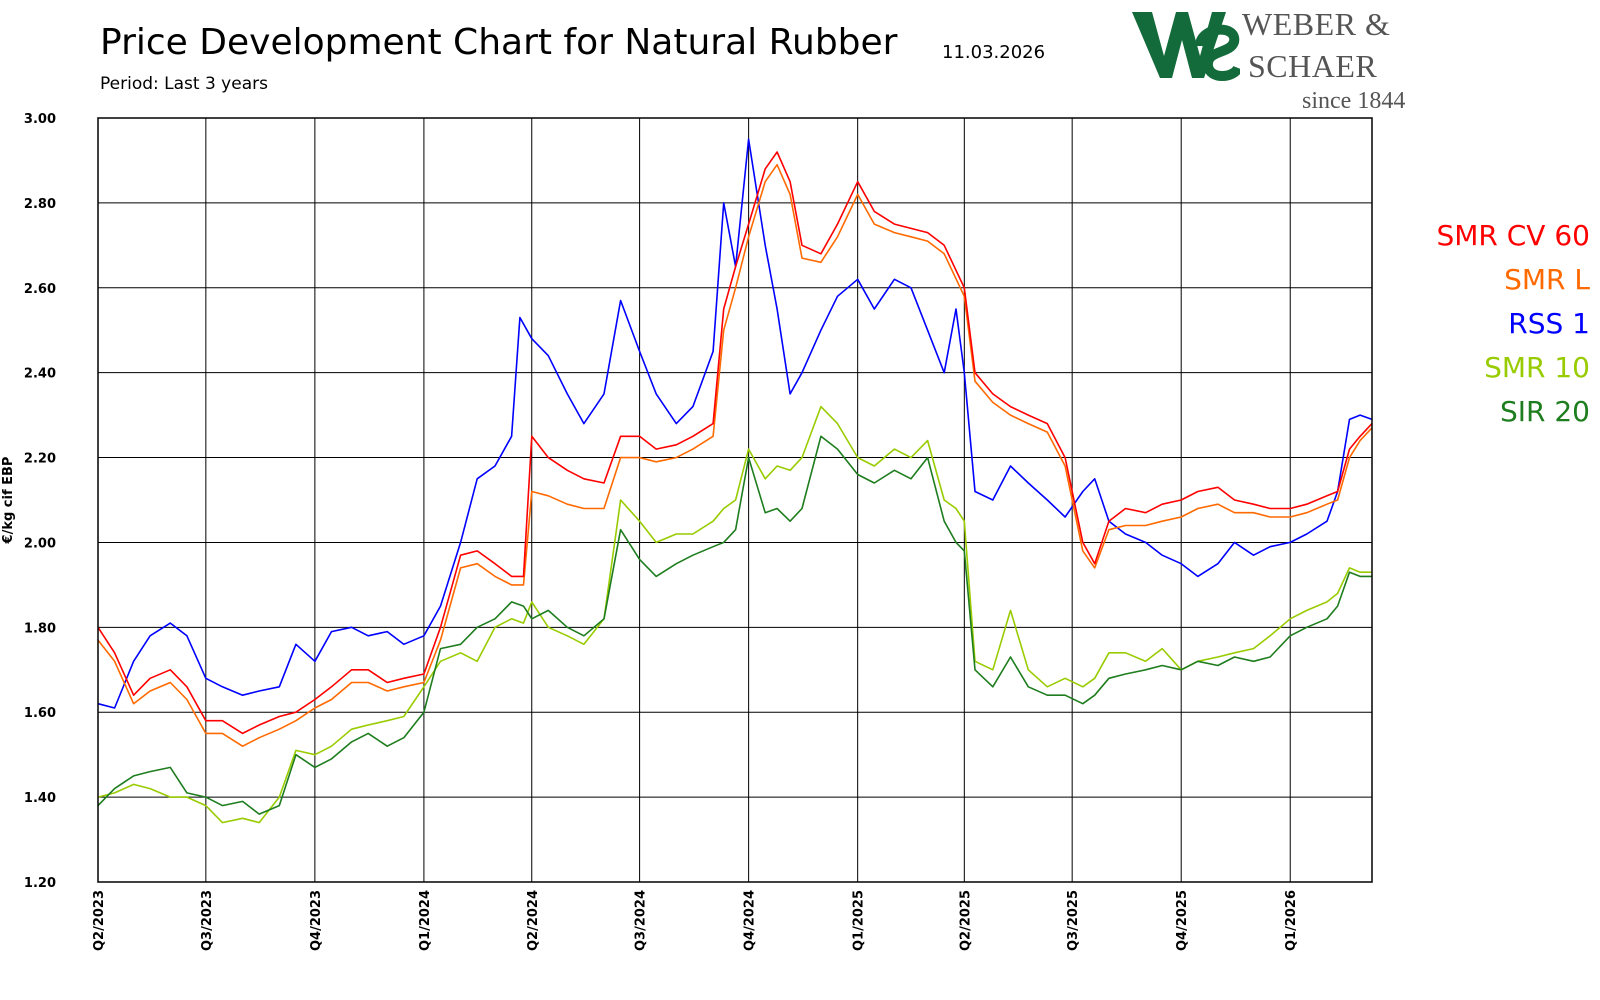  Describe the element at coordinates (40, 628) in the screenshot. I see `y-tick-label: 1.80` at that location.